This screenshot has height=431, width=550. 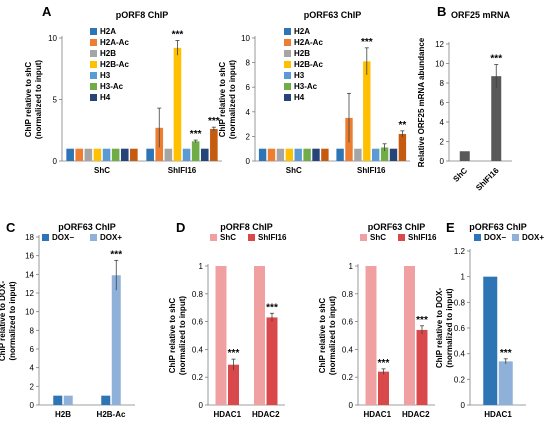 What do you see at coordinates (111, 414) in the screenshot?
I see `x-tick-label: H2B-Ac` at bounding box center [111, 414].